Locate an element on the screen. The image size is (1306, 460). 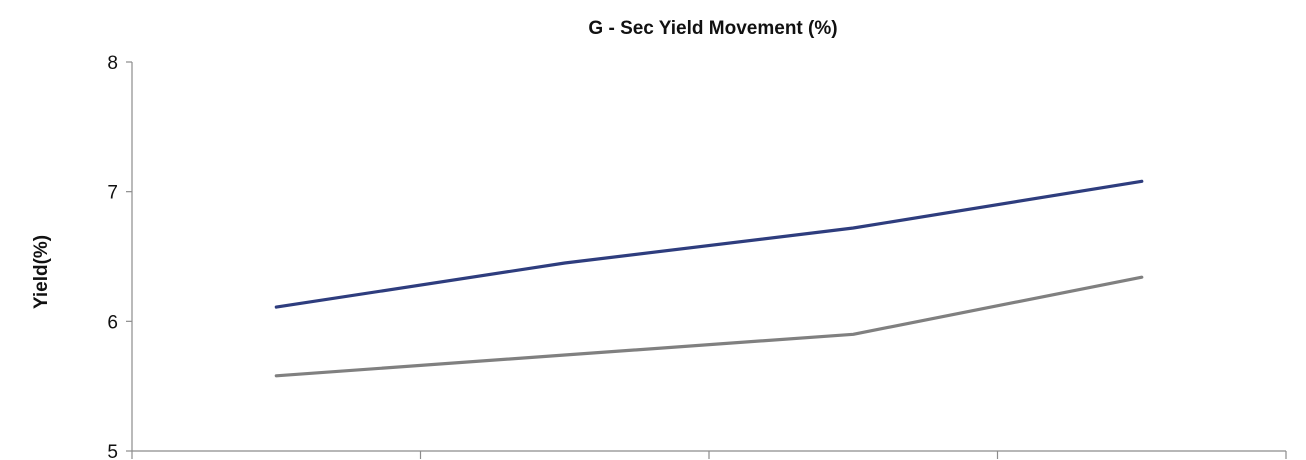
y-tick-label: 7 is located at coordinates (112, 193).